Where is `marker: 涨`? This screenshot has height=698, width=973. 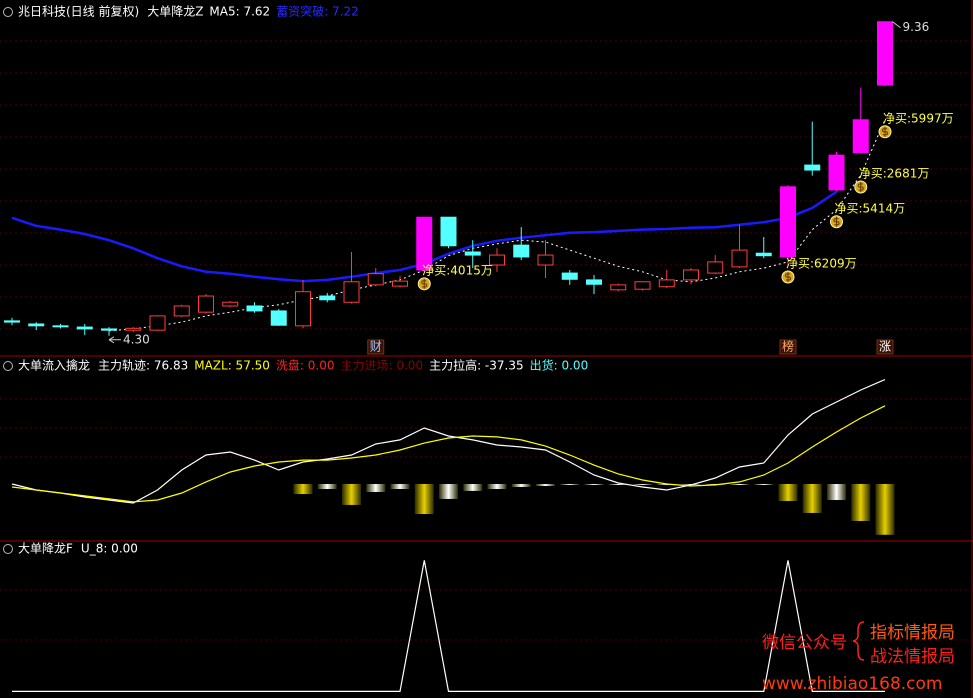
marker: 涨 is located at coordinates (885, 346).